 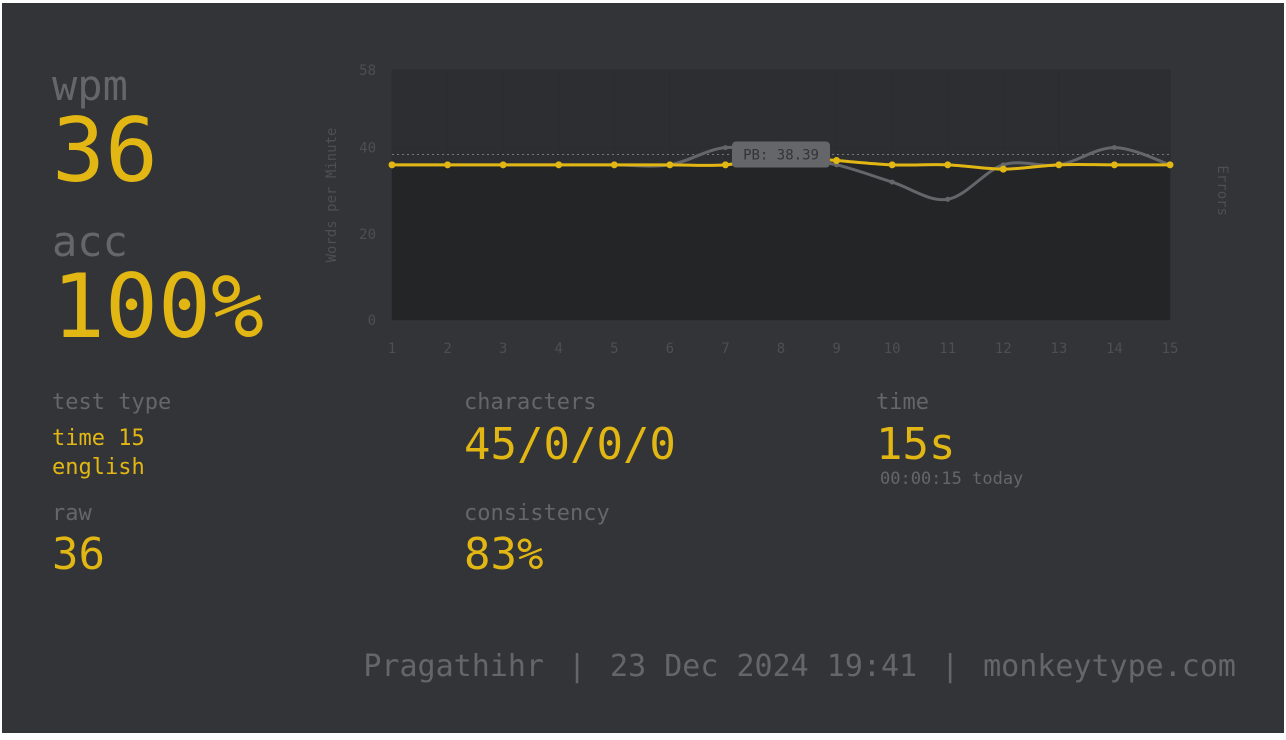 I want to click on y-tick-label: 20, so click(x=367, y=235).